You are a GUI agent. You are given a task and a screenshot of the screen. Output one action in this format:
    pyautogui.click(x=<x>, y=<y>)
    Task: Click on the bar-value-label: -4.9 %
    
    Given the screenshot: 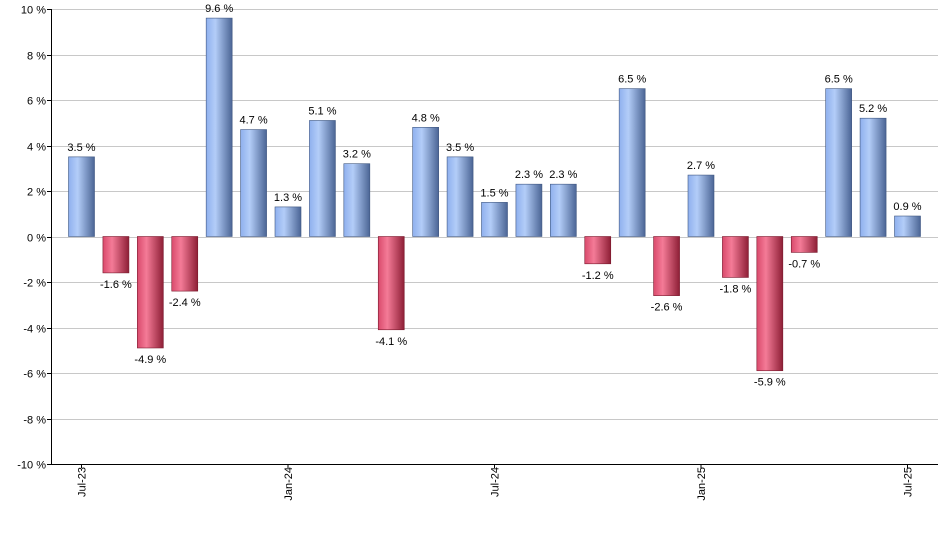 What is the action you would take?
    pyautogui.click(x=150, y=360)
    